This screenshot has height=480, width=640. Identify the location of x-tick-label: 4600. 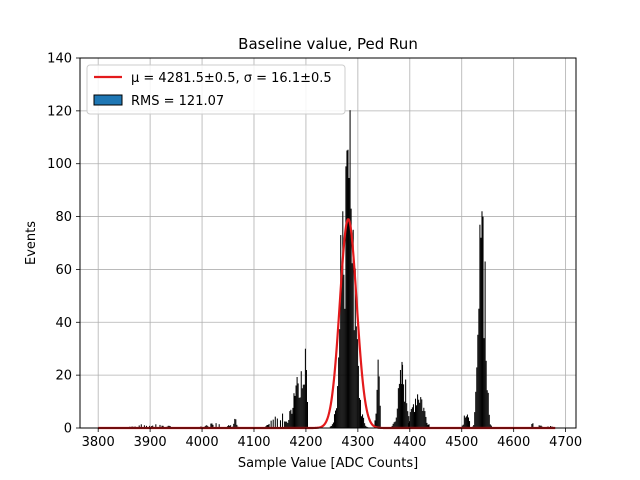
(513, 442).